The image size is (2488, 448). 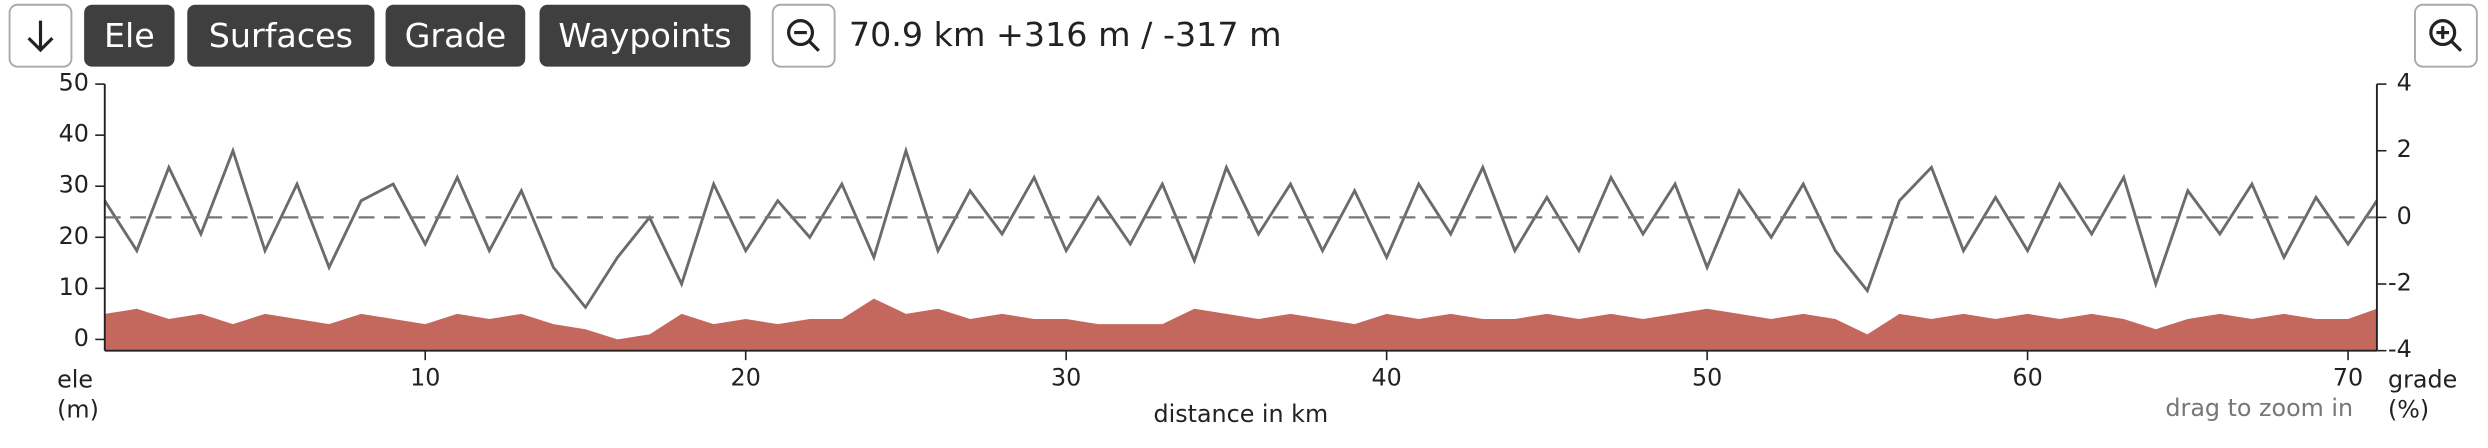 I want to click on grade-button: Grade, so click(x=455, y=35).